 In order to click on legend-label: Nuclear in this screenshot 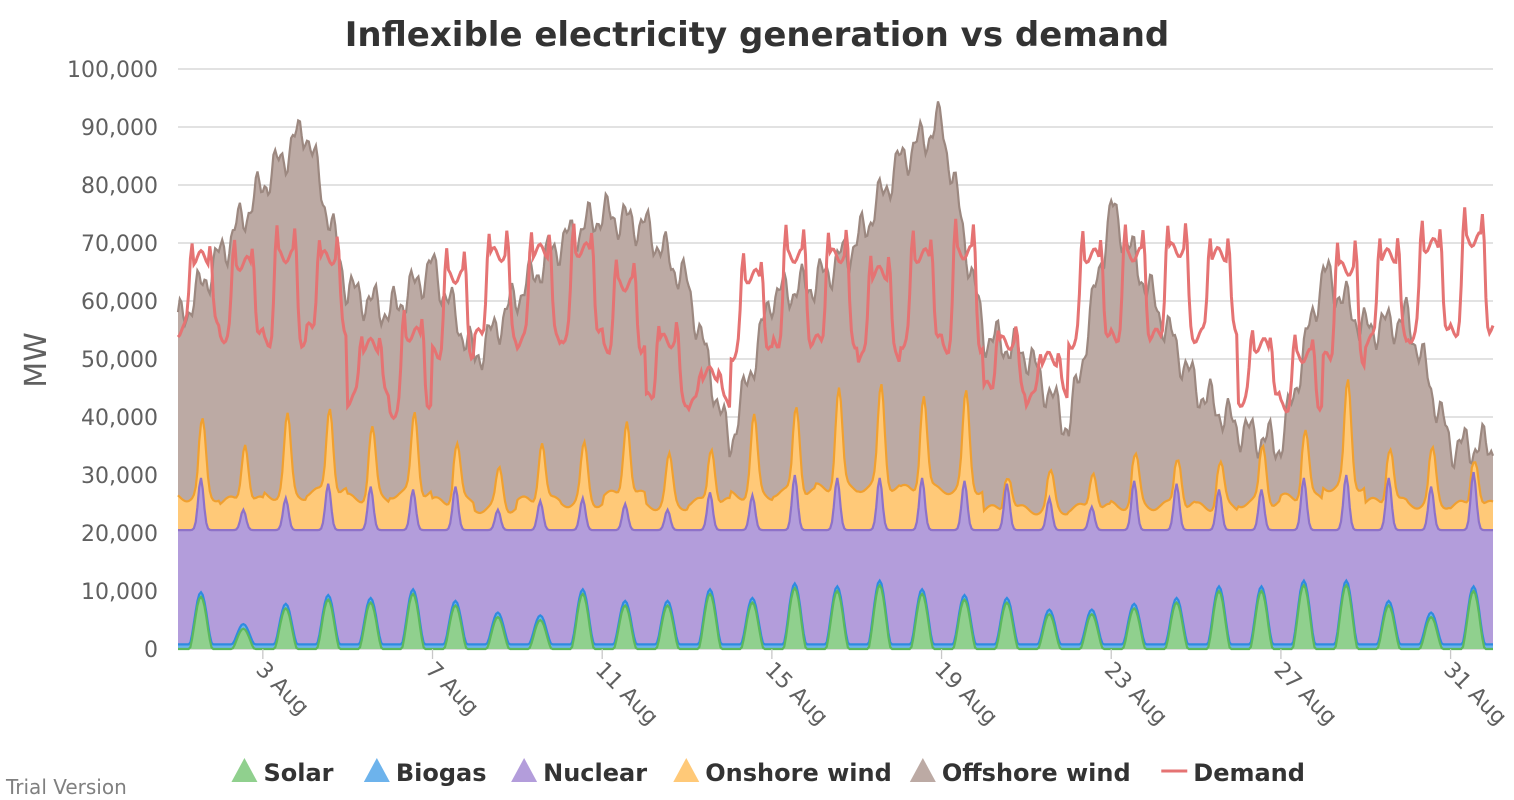, I will do `click(595, 773)`.